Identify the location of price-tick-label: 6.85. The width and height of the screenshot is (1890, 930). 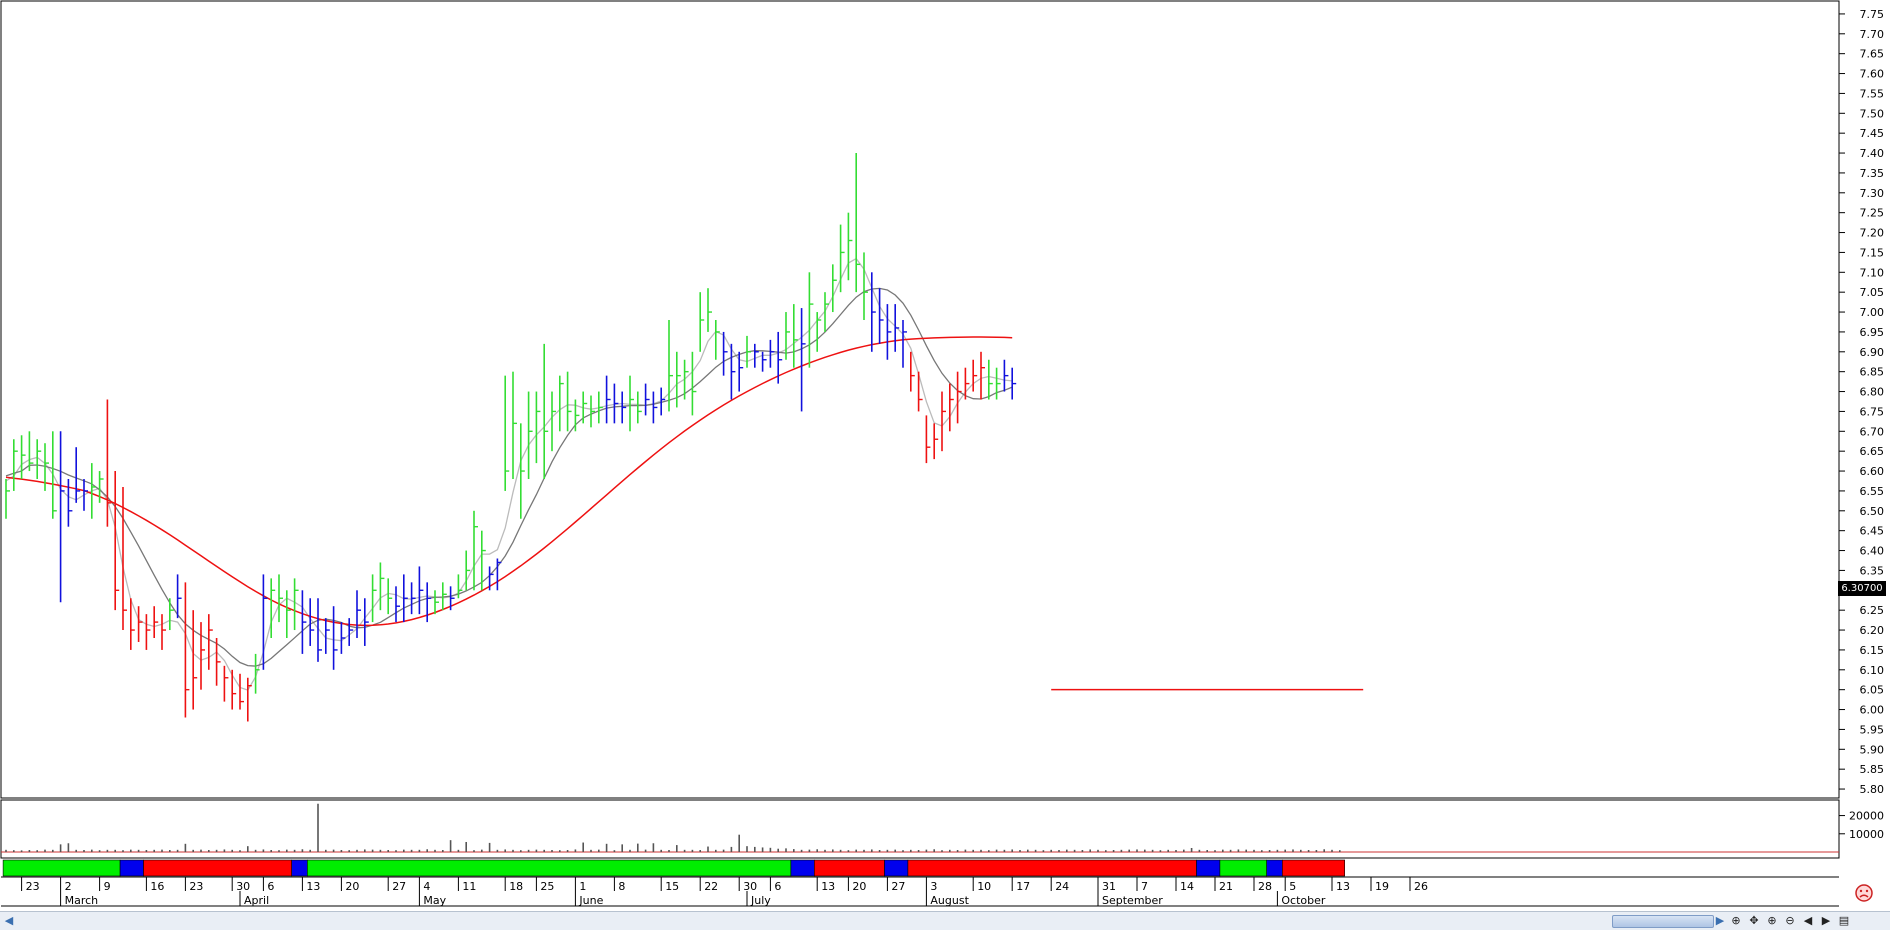
(1872, 372).